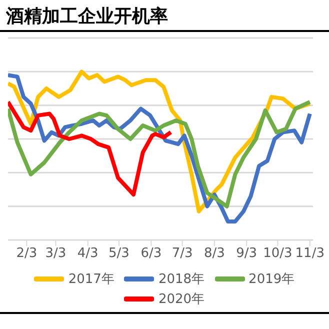 This screenshot has width=329, height=329. What do you see at coordinates (91, 279) in the screenshot?
I see `legend-label: 2017年` at bounding box center [91, 279].